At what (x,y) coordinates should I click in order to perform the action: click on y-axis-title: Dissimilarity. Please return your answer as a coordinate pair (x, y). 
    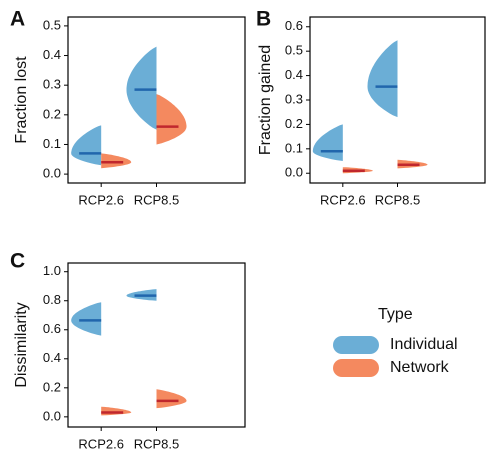
    Looking at the image, I should click on (21, 344).